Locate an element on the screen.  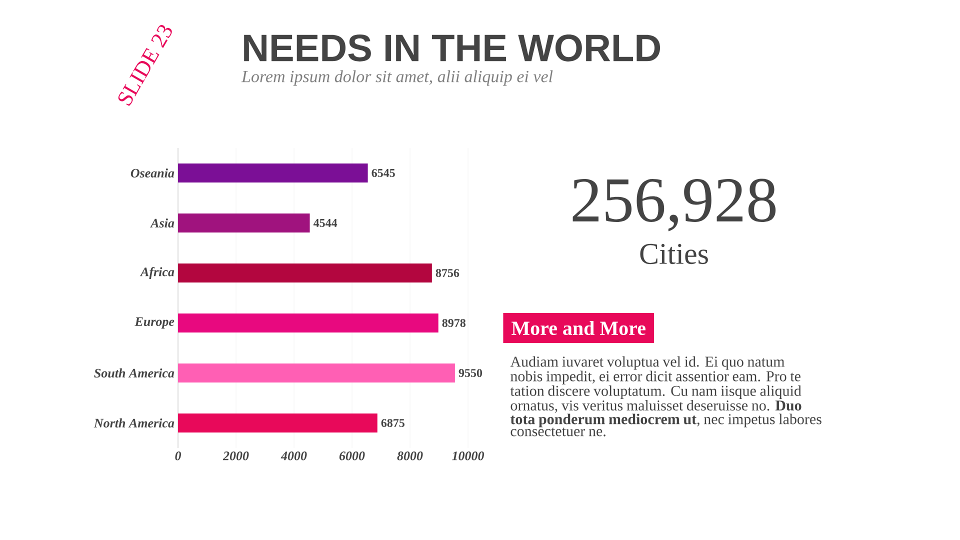
text: Cities is located at coordinates (674, 254).